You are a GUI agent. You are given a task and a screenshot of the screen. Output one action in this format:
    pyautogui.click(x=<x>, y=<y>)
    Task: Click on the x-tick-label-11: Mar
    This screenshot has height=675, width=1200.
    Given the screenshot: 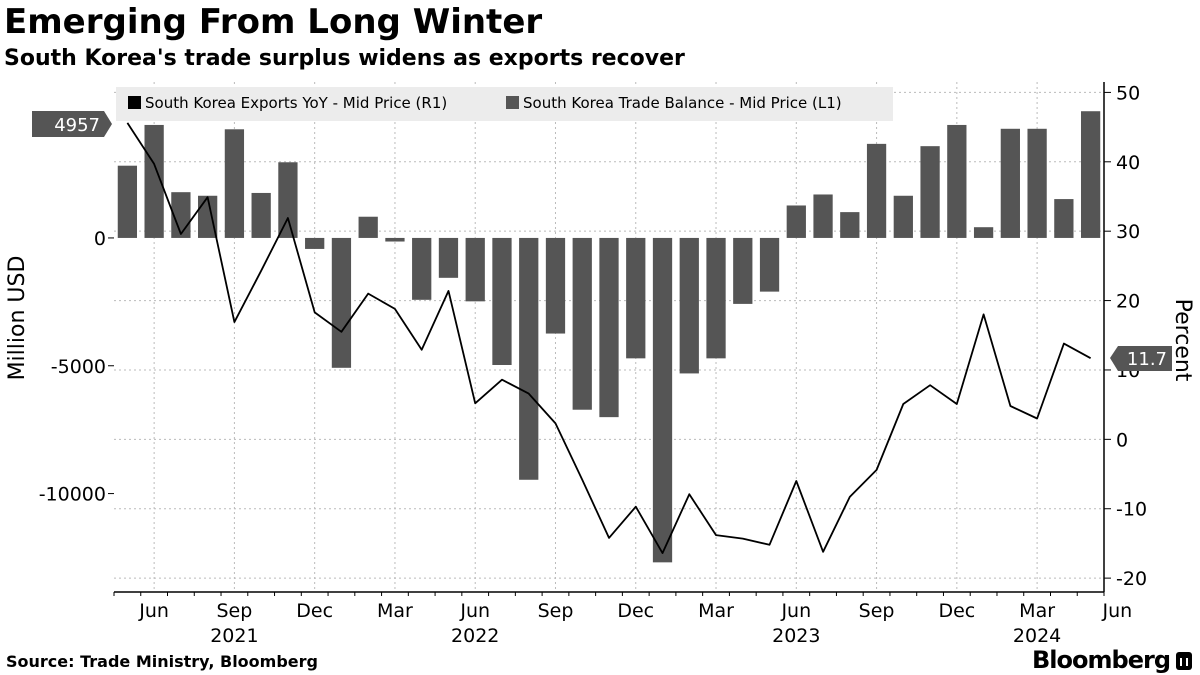 What is the action you would take?
    pyautogui.click(x=1037, y=611)
    